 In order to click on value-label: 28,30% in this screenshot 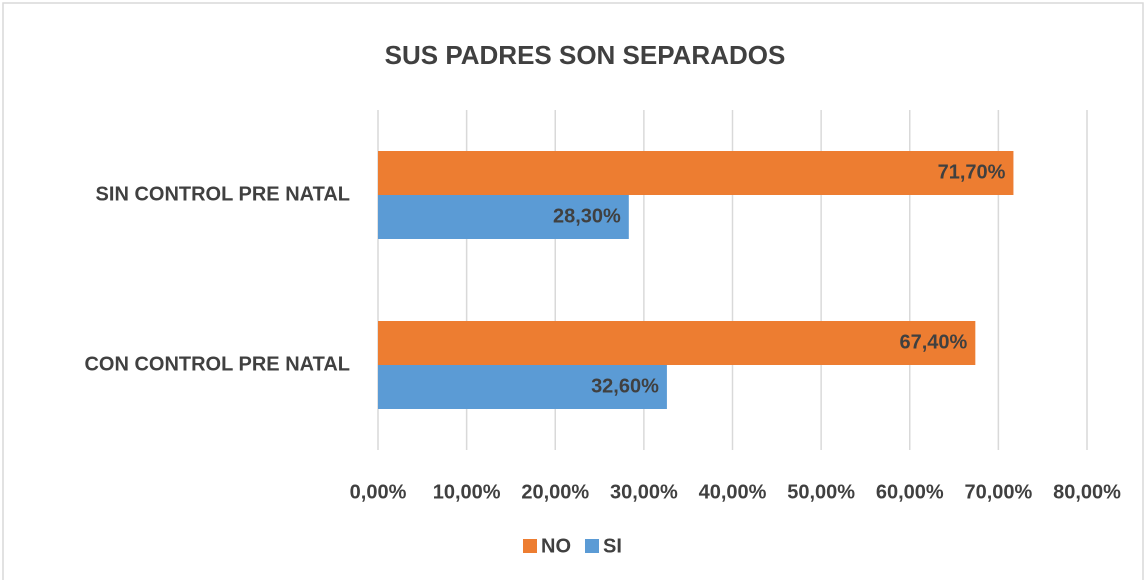, I will do `click(587, 216)`.